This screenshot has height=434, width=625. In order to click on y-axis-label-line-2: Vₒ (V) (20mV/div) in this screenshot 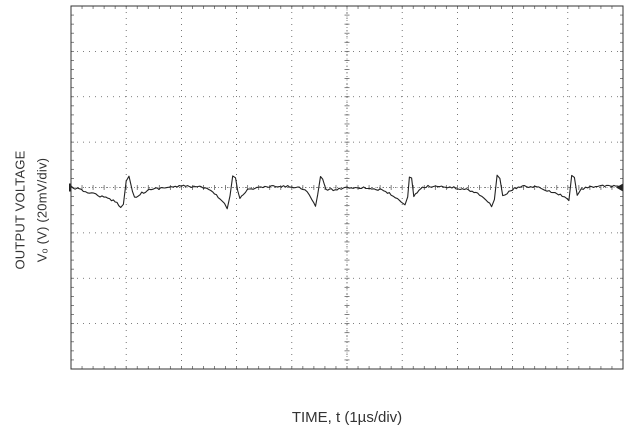, I will do `click(42, 210)`.